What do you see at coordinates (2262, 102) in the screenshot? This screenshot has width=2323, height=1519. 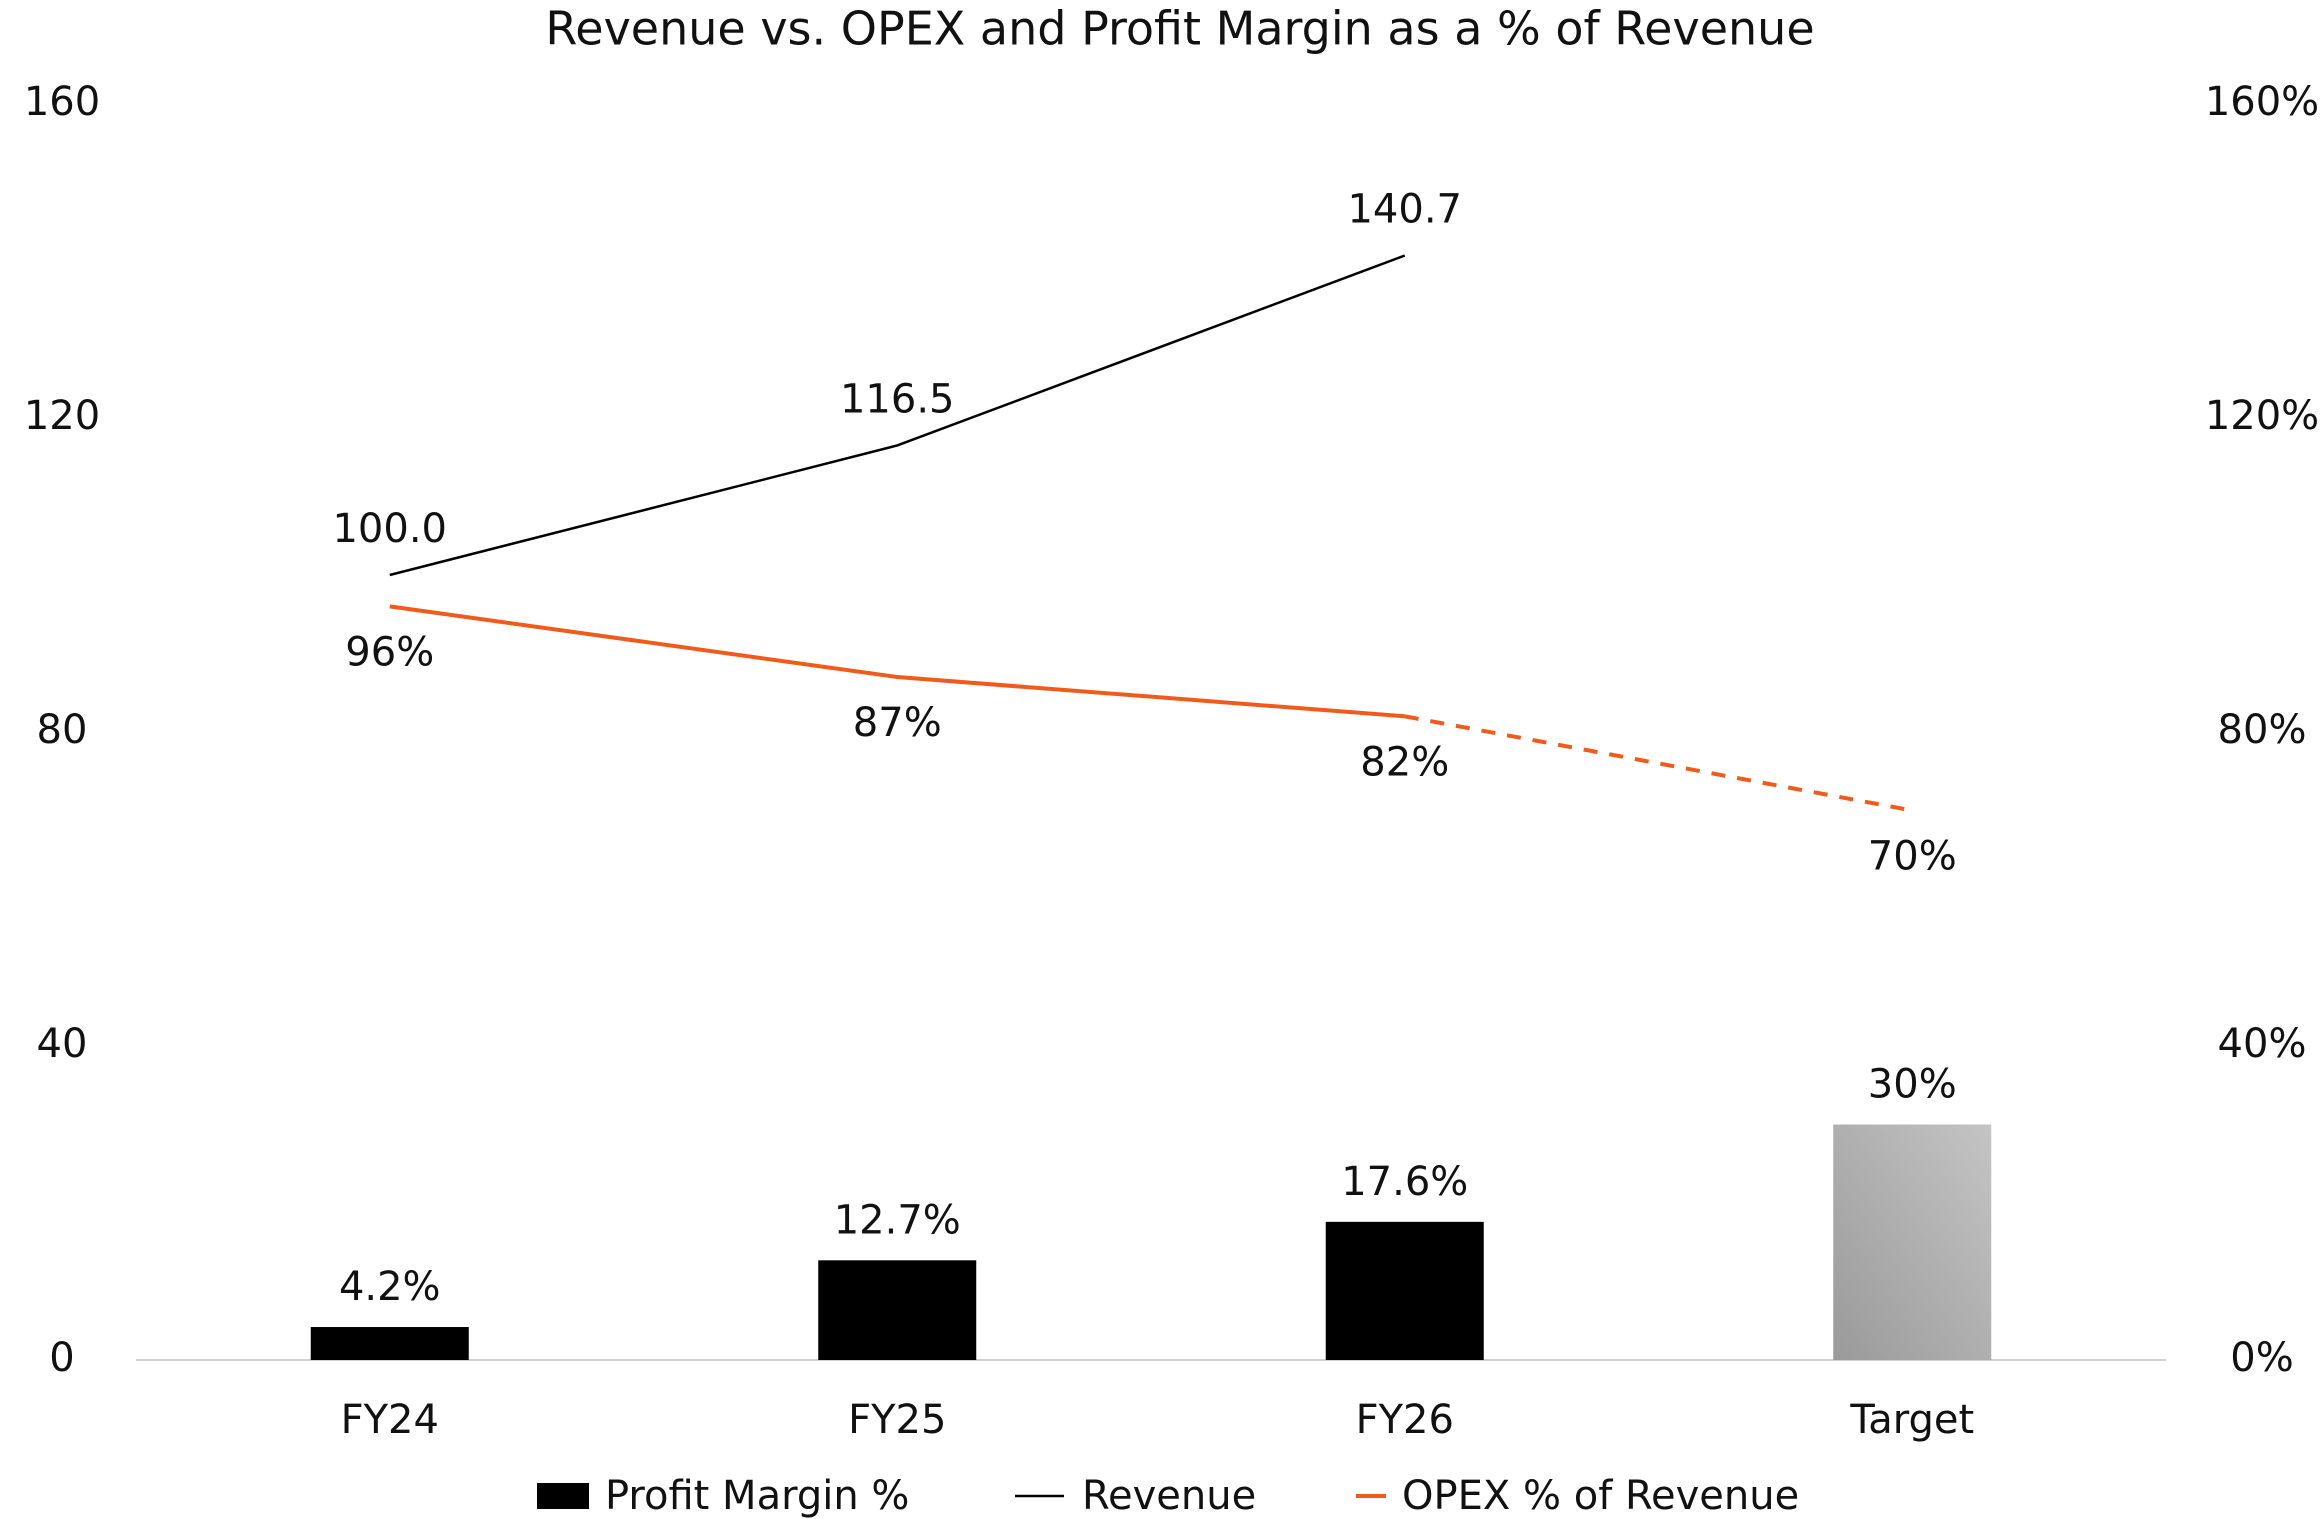 I see `y2-tick-label: 160%` at bounding box center [2262, 102].